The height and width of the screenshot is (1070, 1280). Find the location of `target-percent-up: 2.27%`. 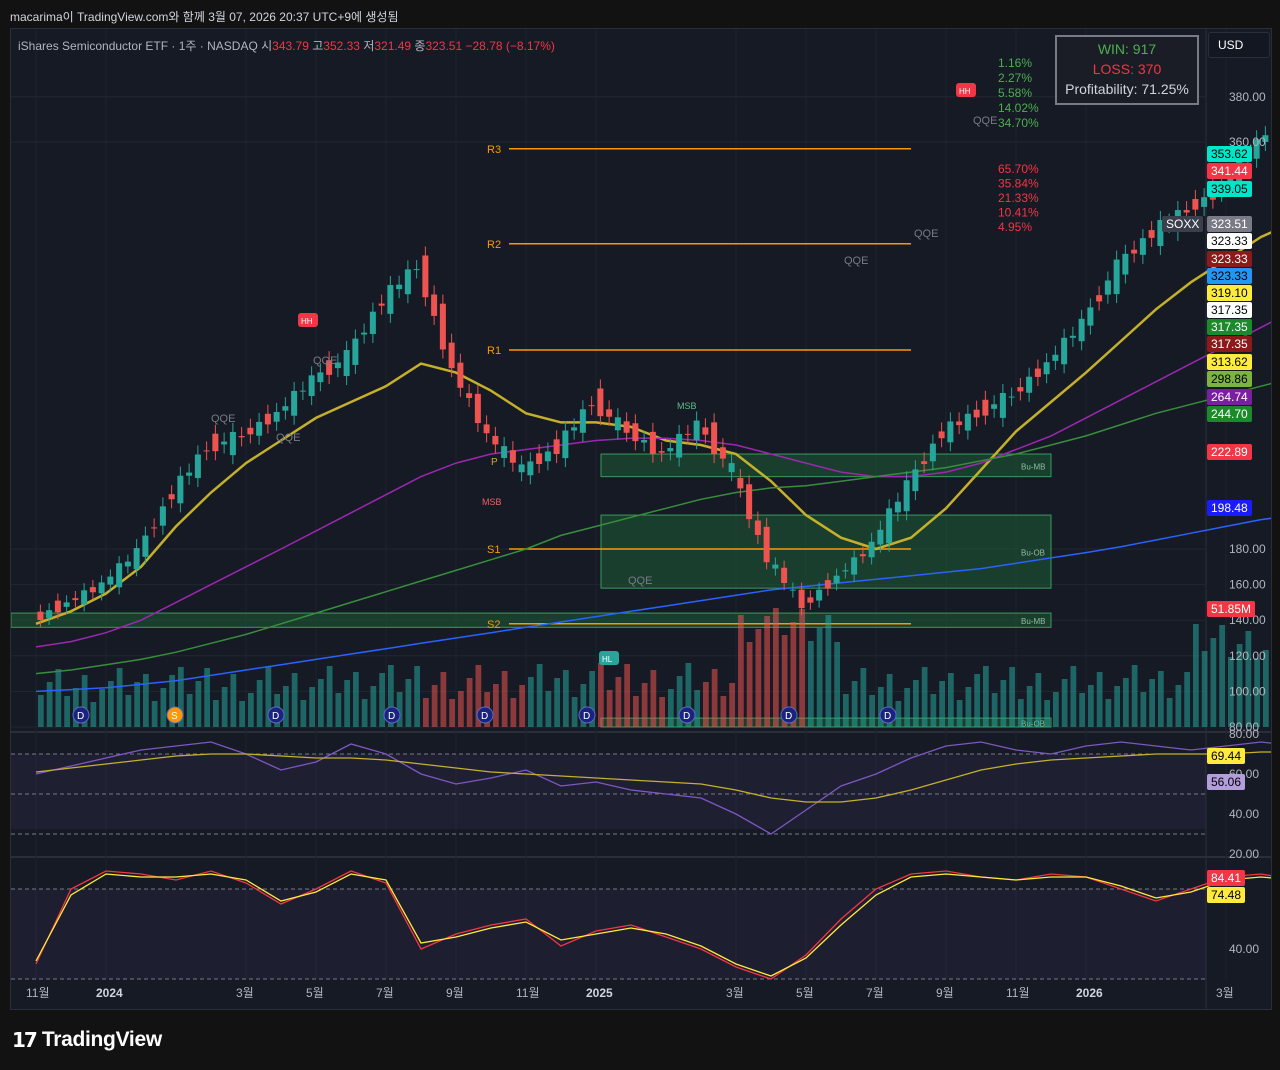

target-percent-up: 2.27% is located at coordinates (1015, 78).